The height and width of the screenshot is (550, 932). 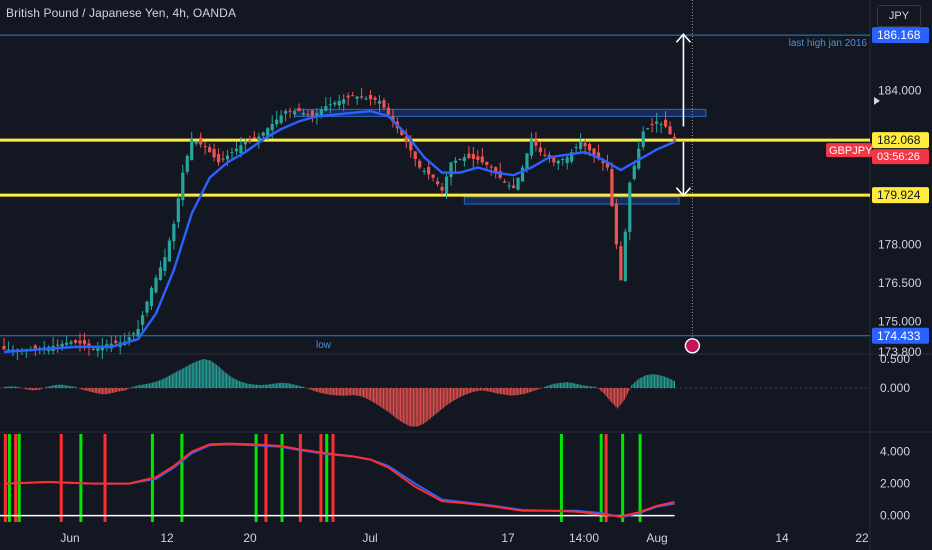 I want to click on currency-button: JPY, so click(x=899, y=16).